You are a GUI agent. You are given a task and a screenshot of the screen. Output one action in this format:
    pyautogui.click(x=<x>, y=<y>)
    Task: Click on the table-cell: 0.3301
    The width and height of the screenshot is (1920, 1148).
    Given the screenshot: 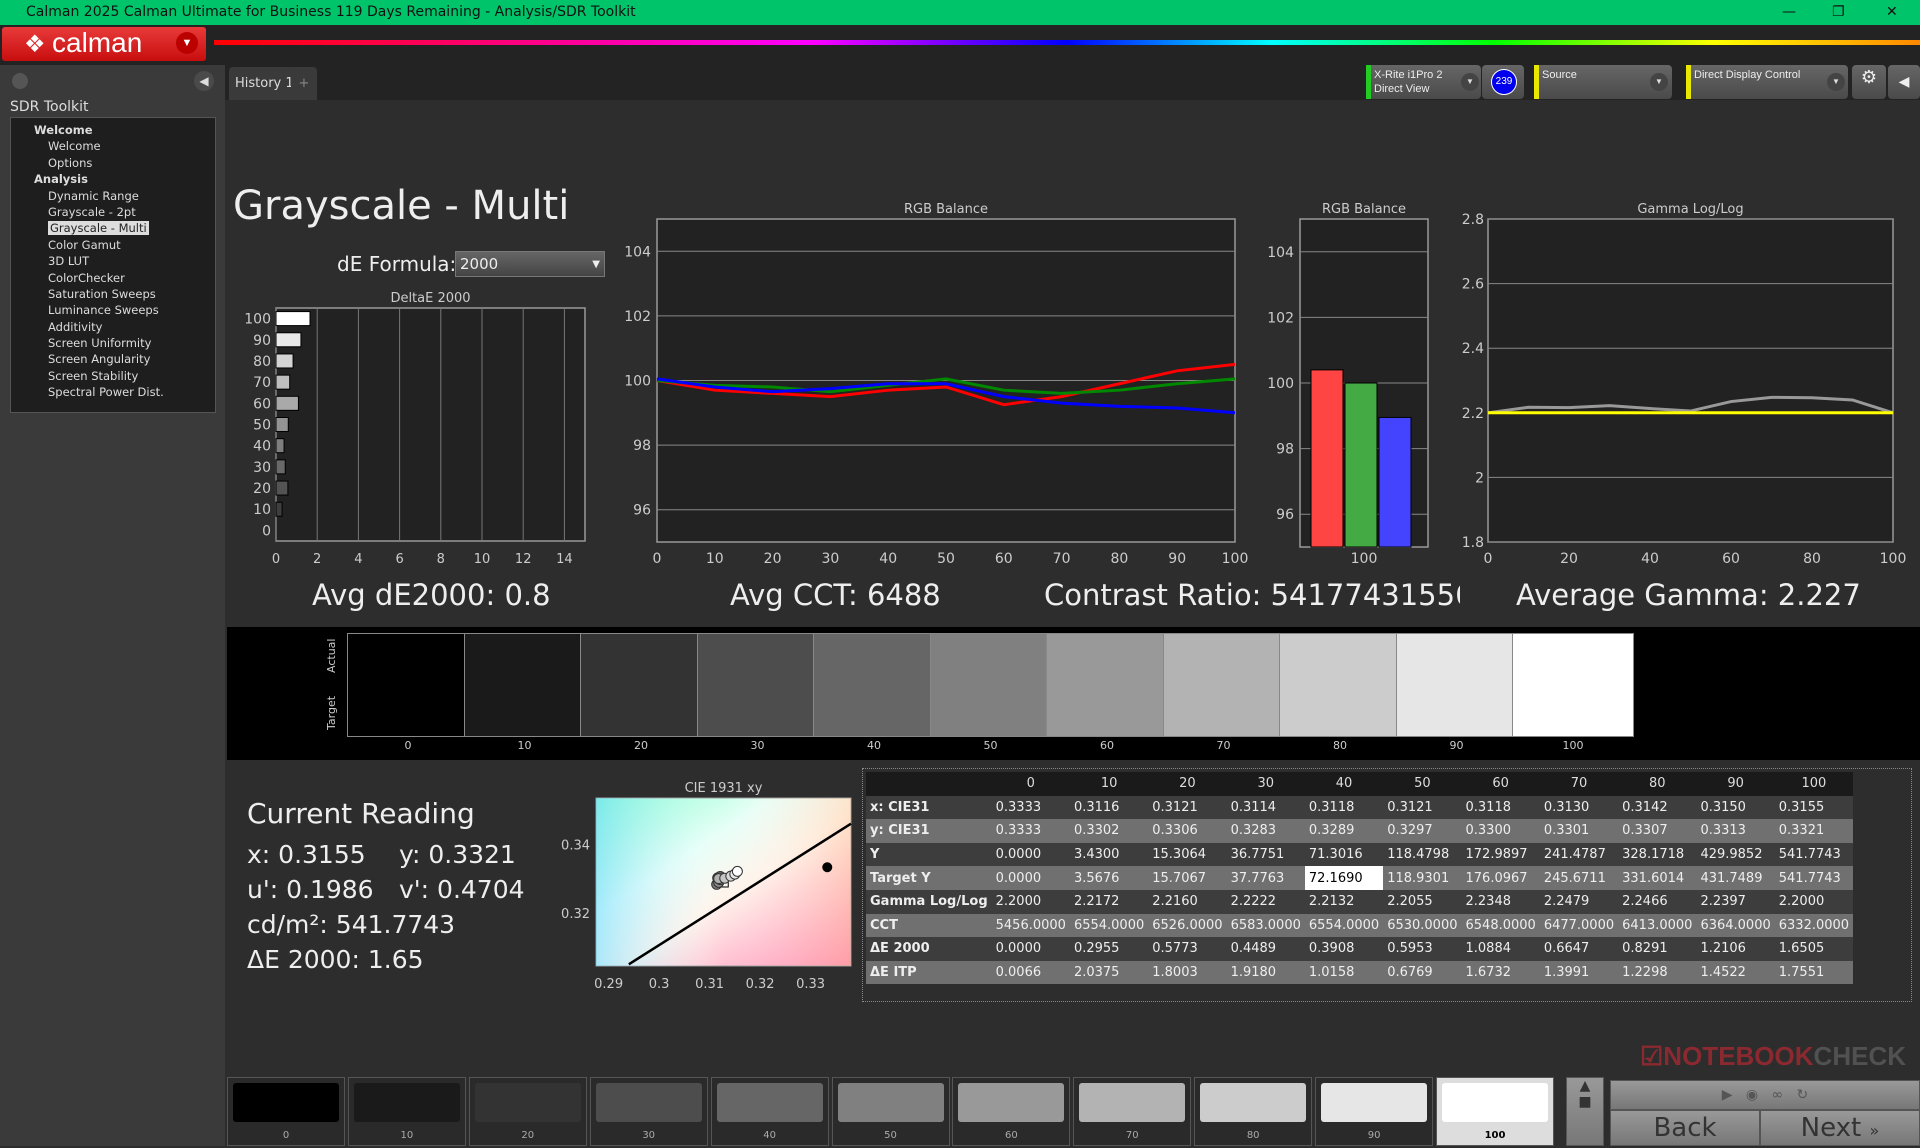 What is the action you would take?
    pyautogui.click(x=1579, y=831)
    